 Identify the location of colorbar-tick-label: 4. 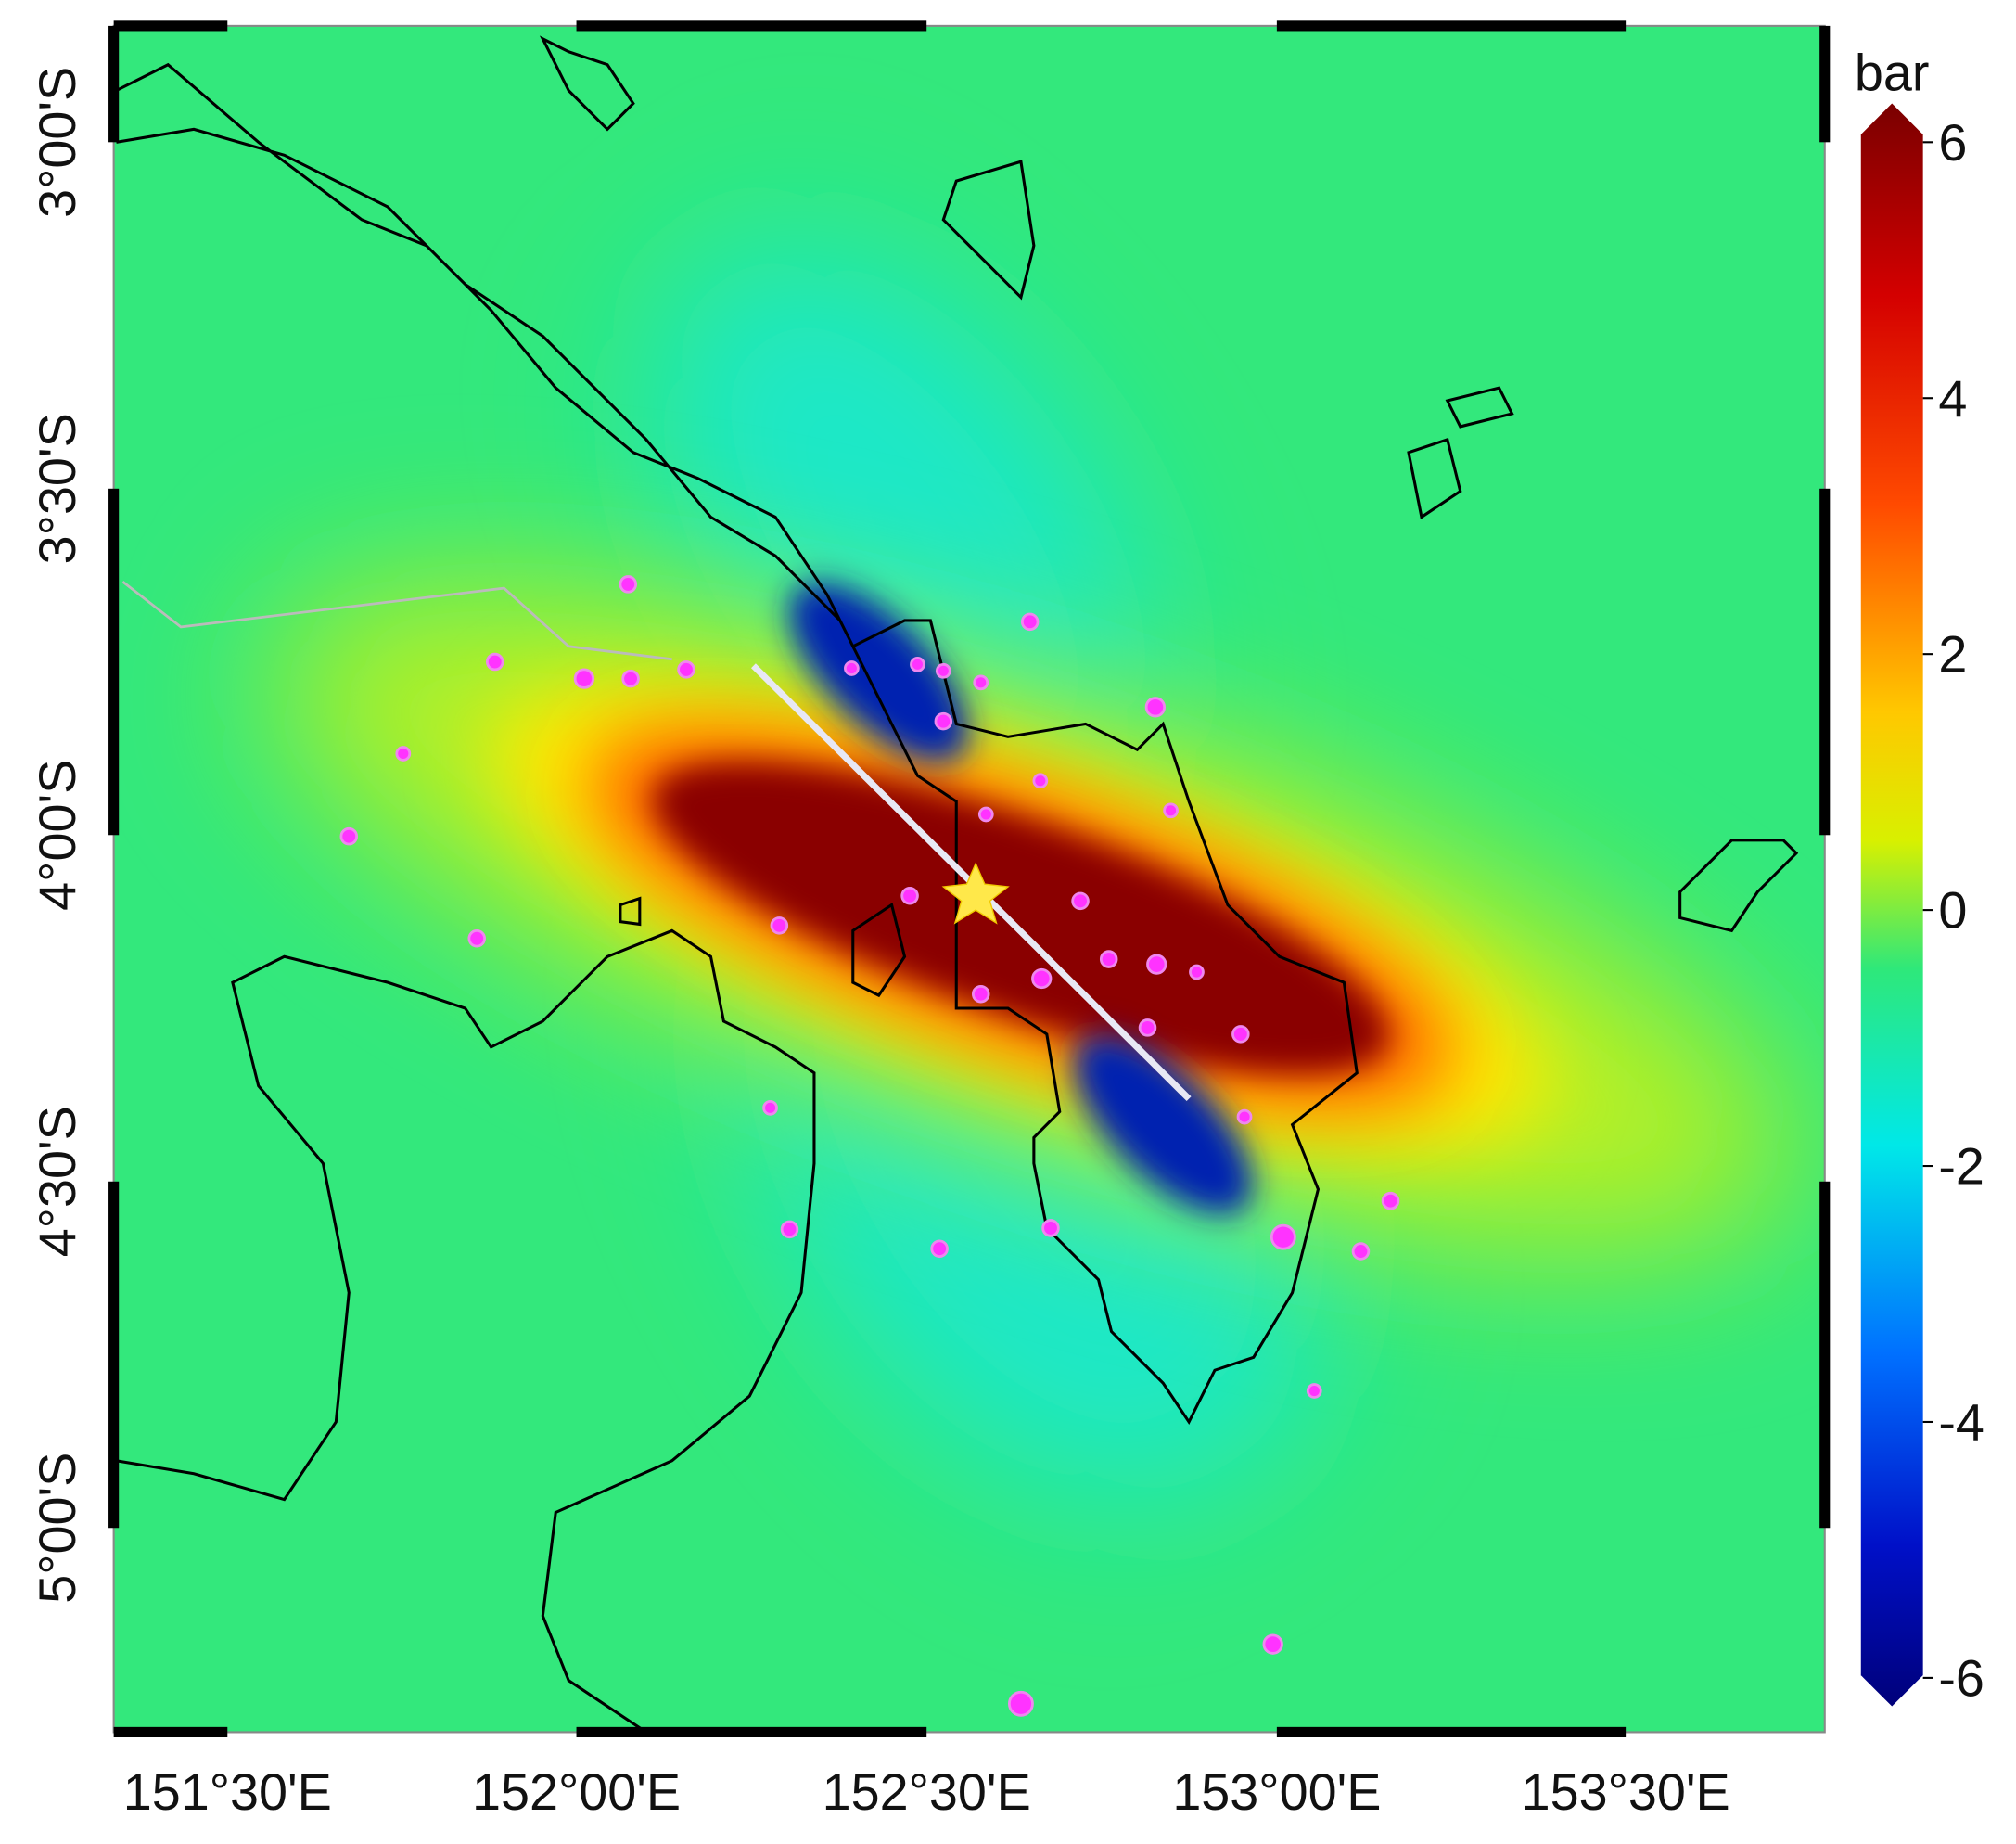
(1953, 399).